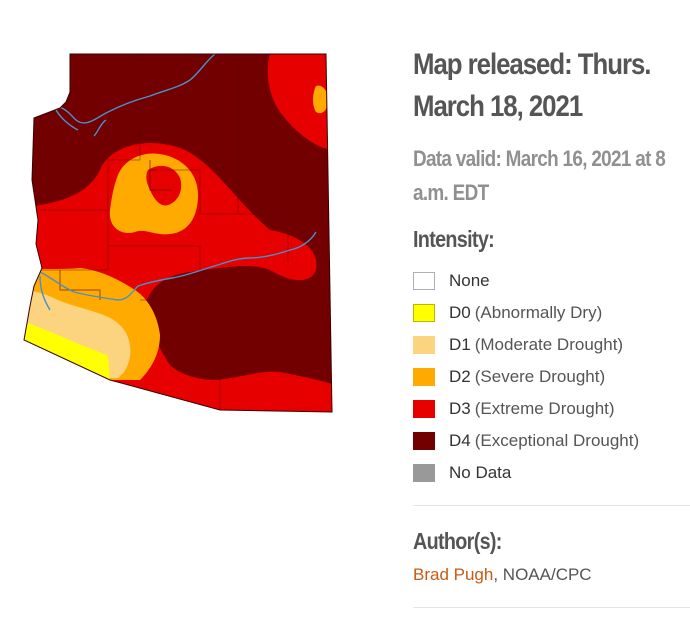  I want to click on legend-item-none: None, so click(551, 281).